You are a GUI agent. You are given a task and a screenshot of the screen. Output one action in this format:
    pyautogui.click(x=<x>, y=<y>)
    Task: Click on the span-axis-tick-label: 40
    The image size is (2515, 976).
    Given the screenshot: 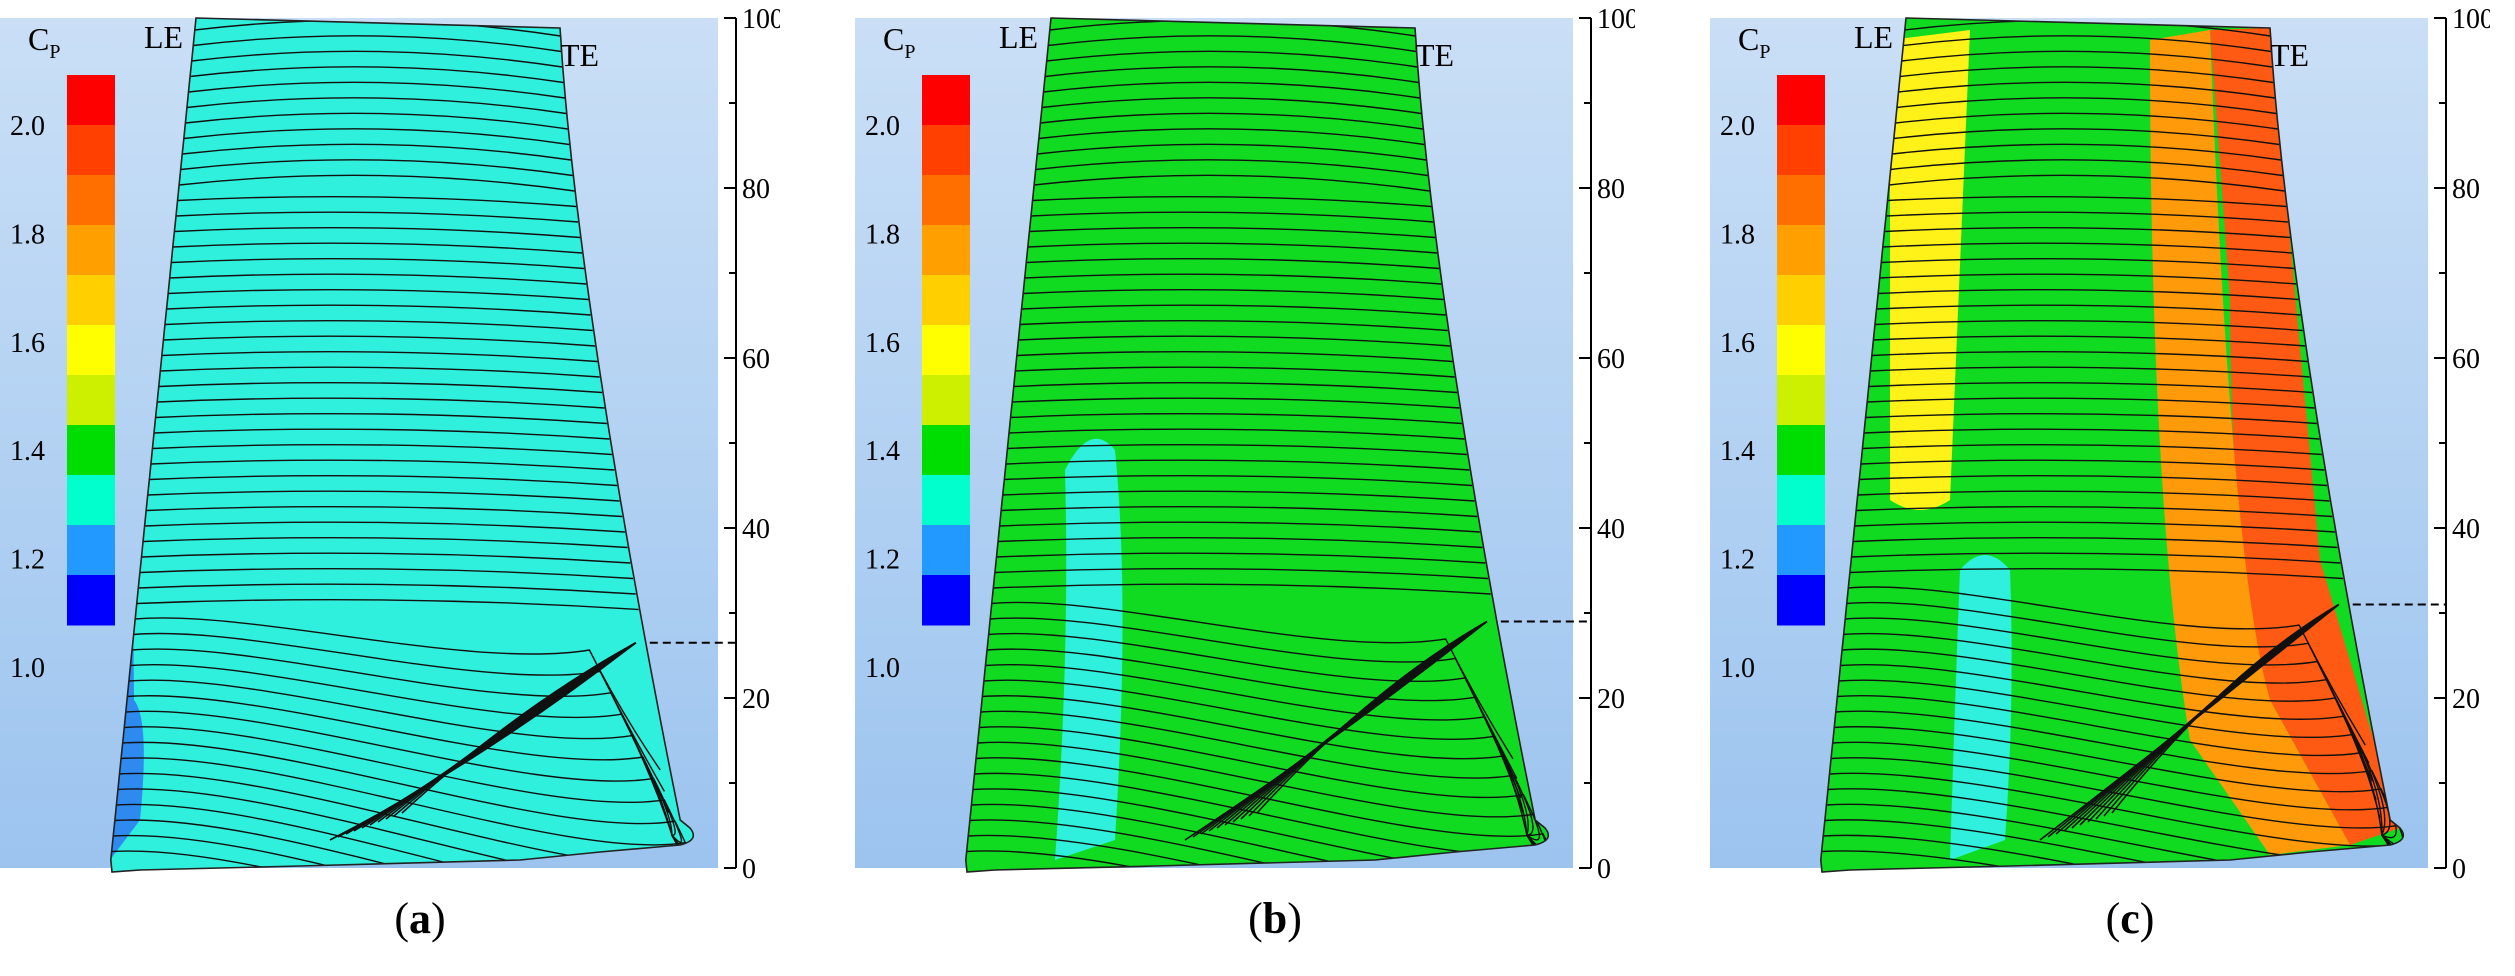 What is the action you would take?
    pyautogui.click(x=756, y=529)
    